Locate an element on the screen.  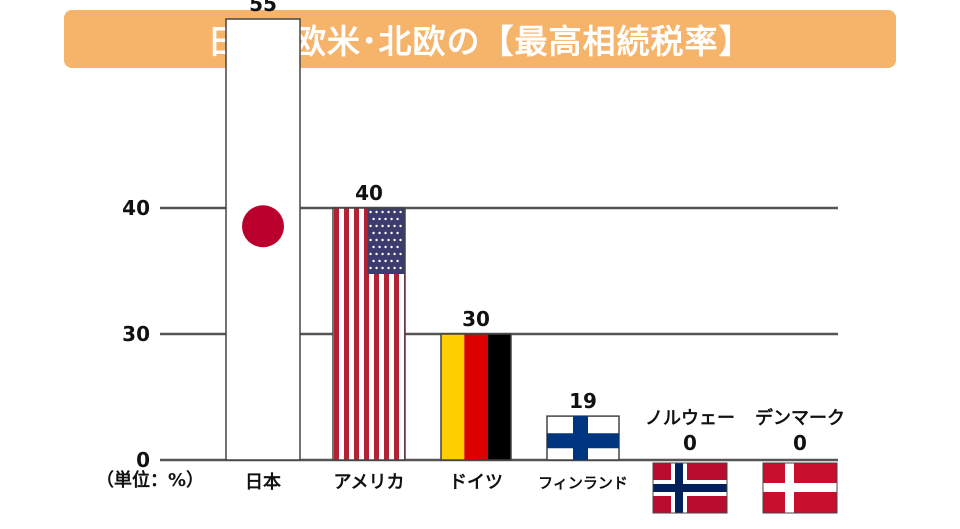
norway-flag-blue-h is located at coordinates (690, 488).